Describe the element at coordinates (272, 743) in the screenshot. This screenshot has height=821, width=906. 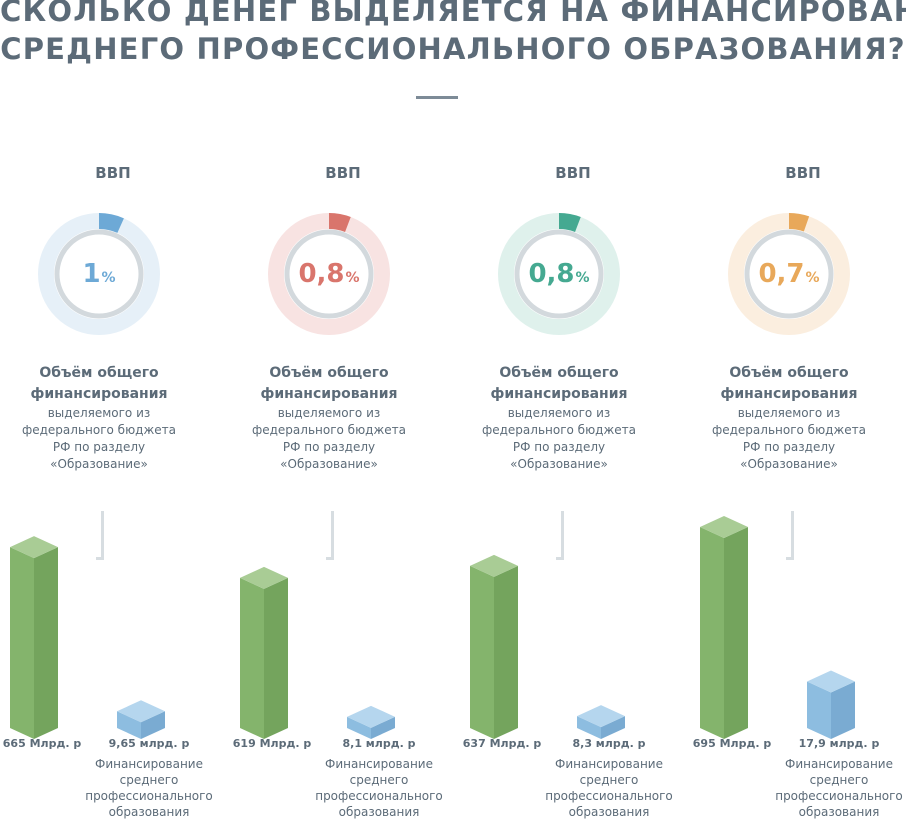
I see `total-budget-value: 619 Млрд. р` at that location.